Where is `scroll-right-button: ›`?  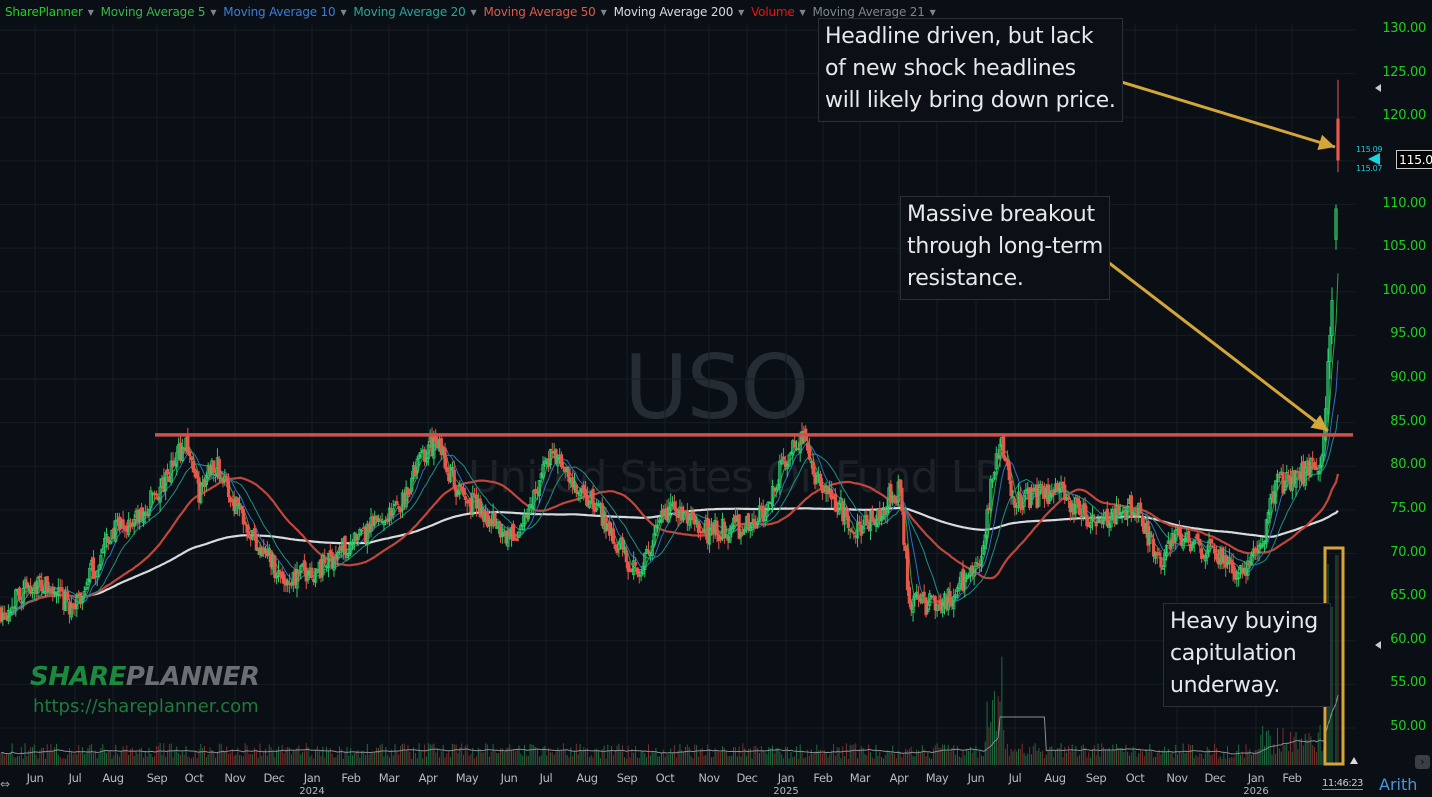
scroll-right-button: › is located at coordinates (1422, 762).